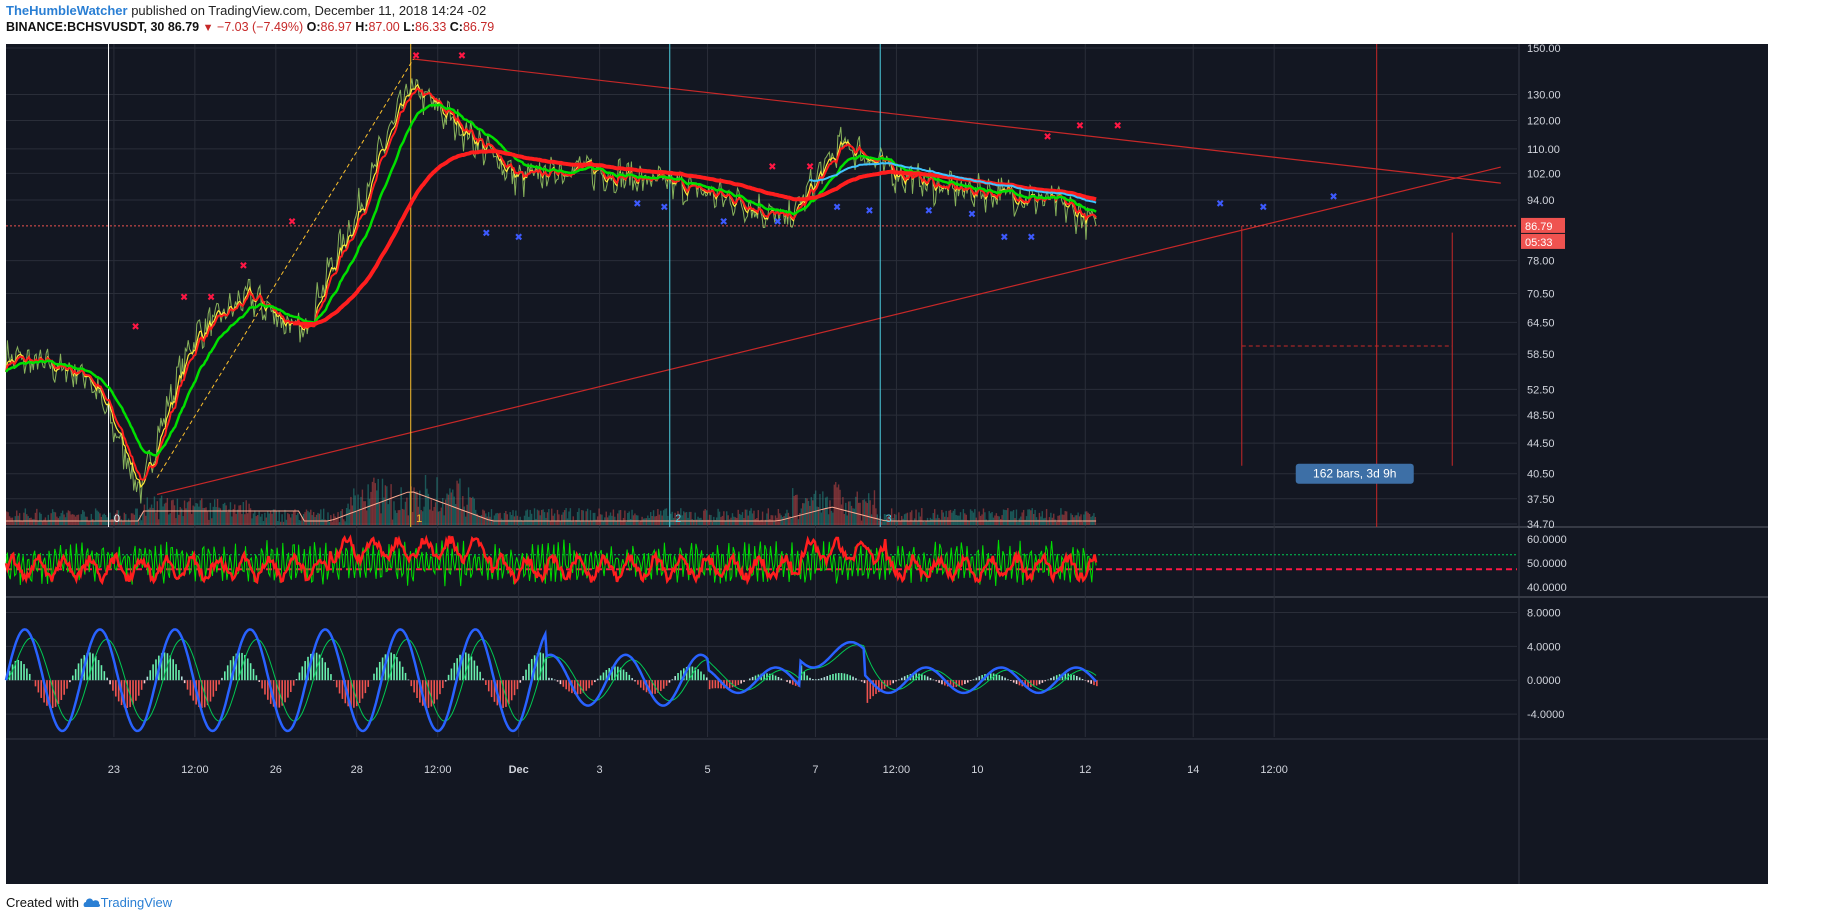 Image resolution: width=1828 pixels, height=922 pixels. I want to click on x-axis-tick-label: 28, so click(357, 770).